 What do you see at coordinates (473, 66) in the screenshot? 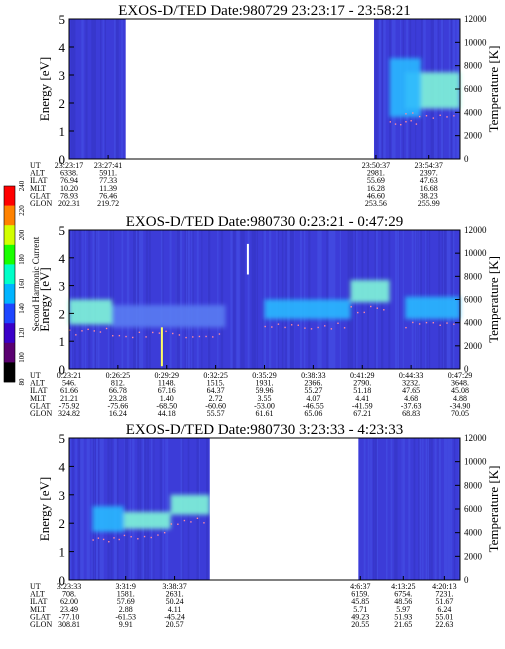
I see `y2-tick-label: 8000` at bounding box center [473, 66].